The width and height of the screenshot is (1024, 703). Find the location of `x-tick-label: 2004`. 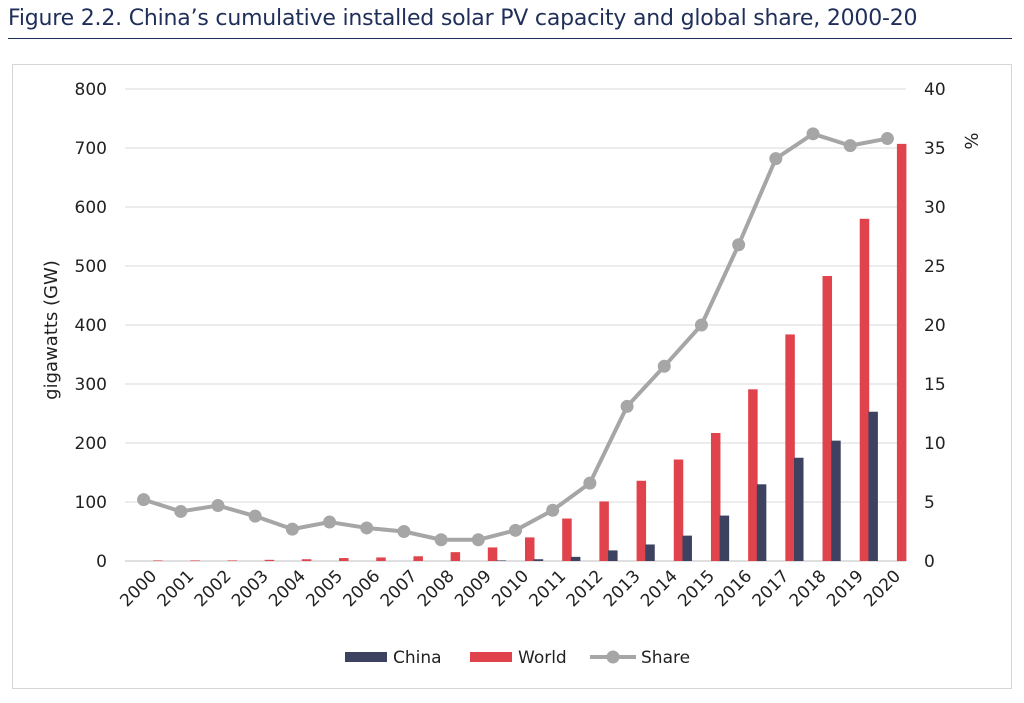

x-tick-label: 2004 is located at coordinates (287, 588).